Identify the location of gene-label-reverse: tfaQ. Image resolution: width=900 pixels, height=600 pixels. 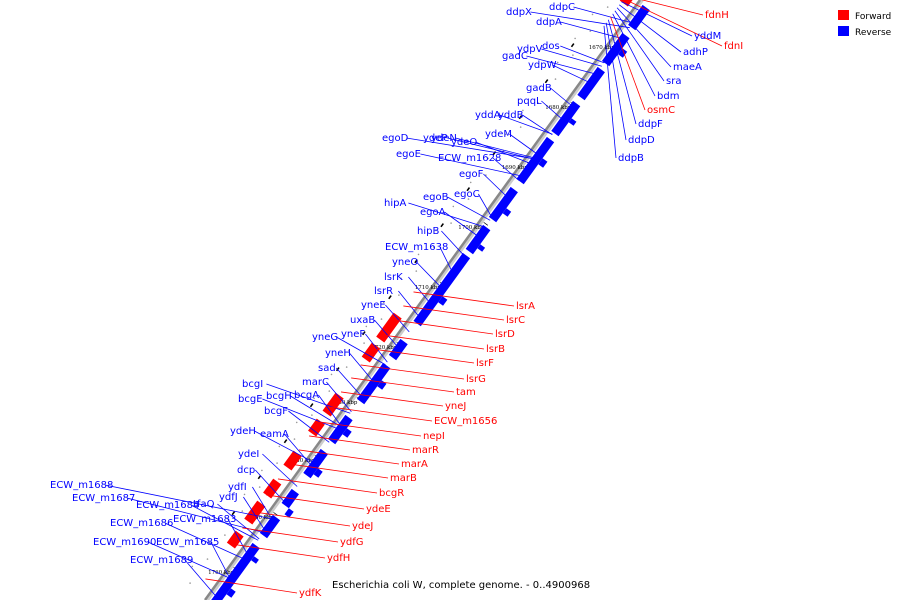
(204, 504).